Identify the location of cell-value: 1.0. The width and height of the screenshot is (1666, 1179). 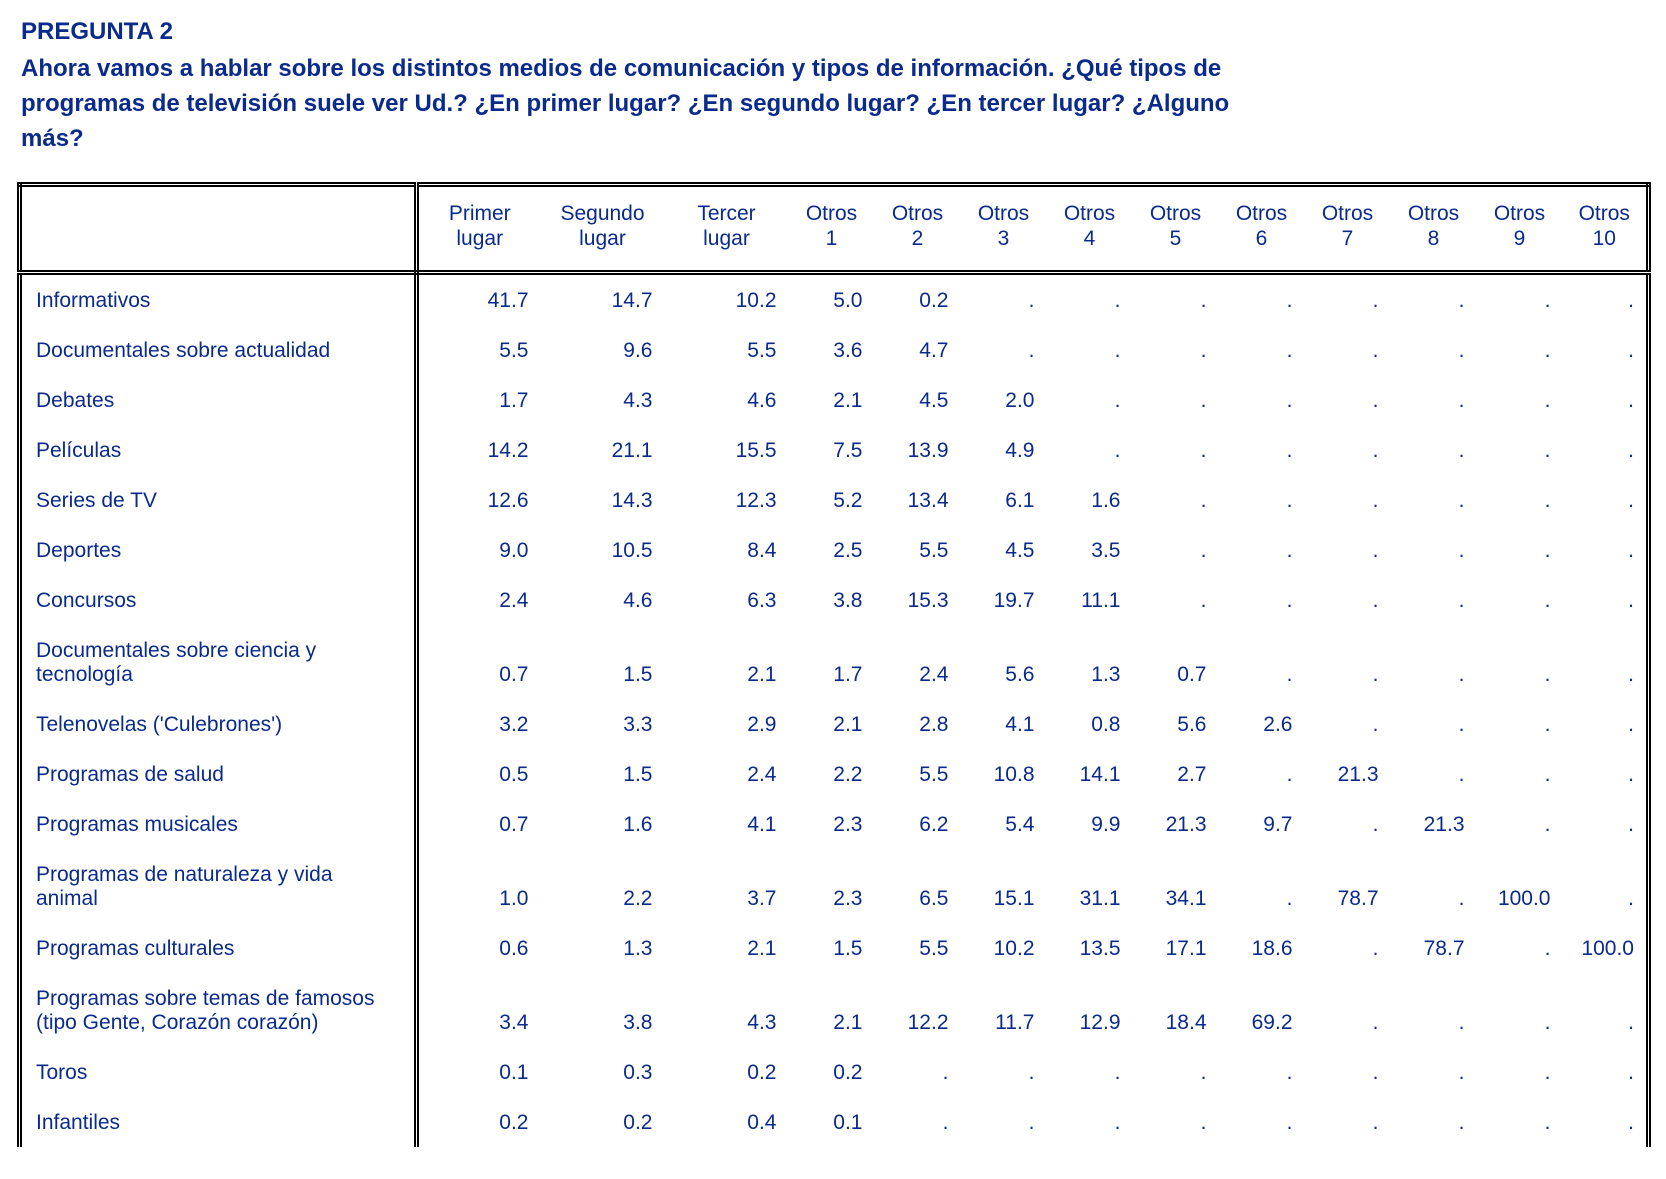
(514, 898).